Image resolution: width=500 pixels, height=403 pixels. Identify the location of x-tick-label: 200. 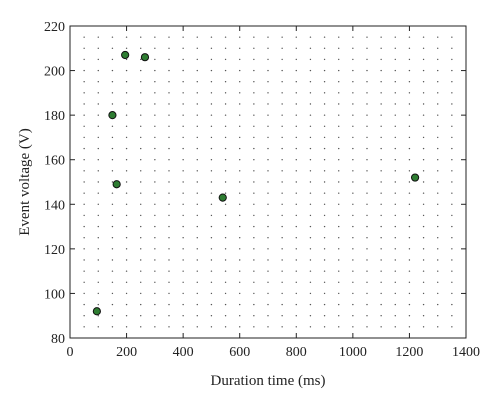
(126, 352).